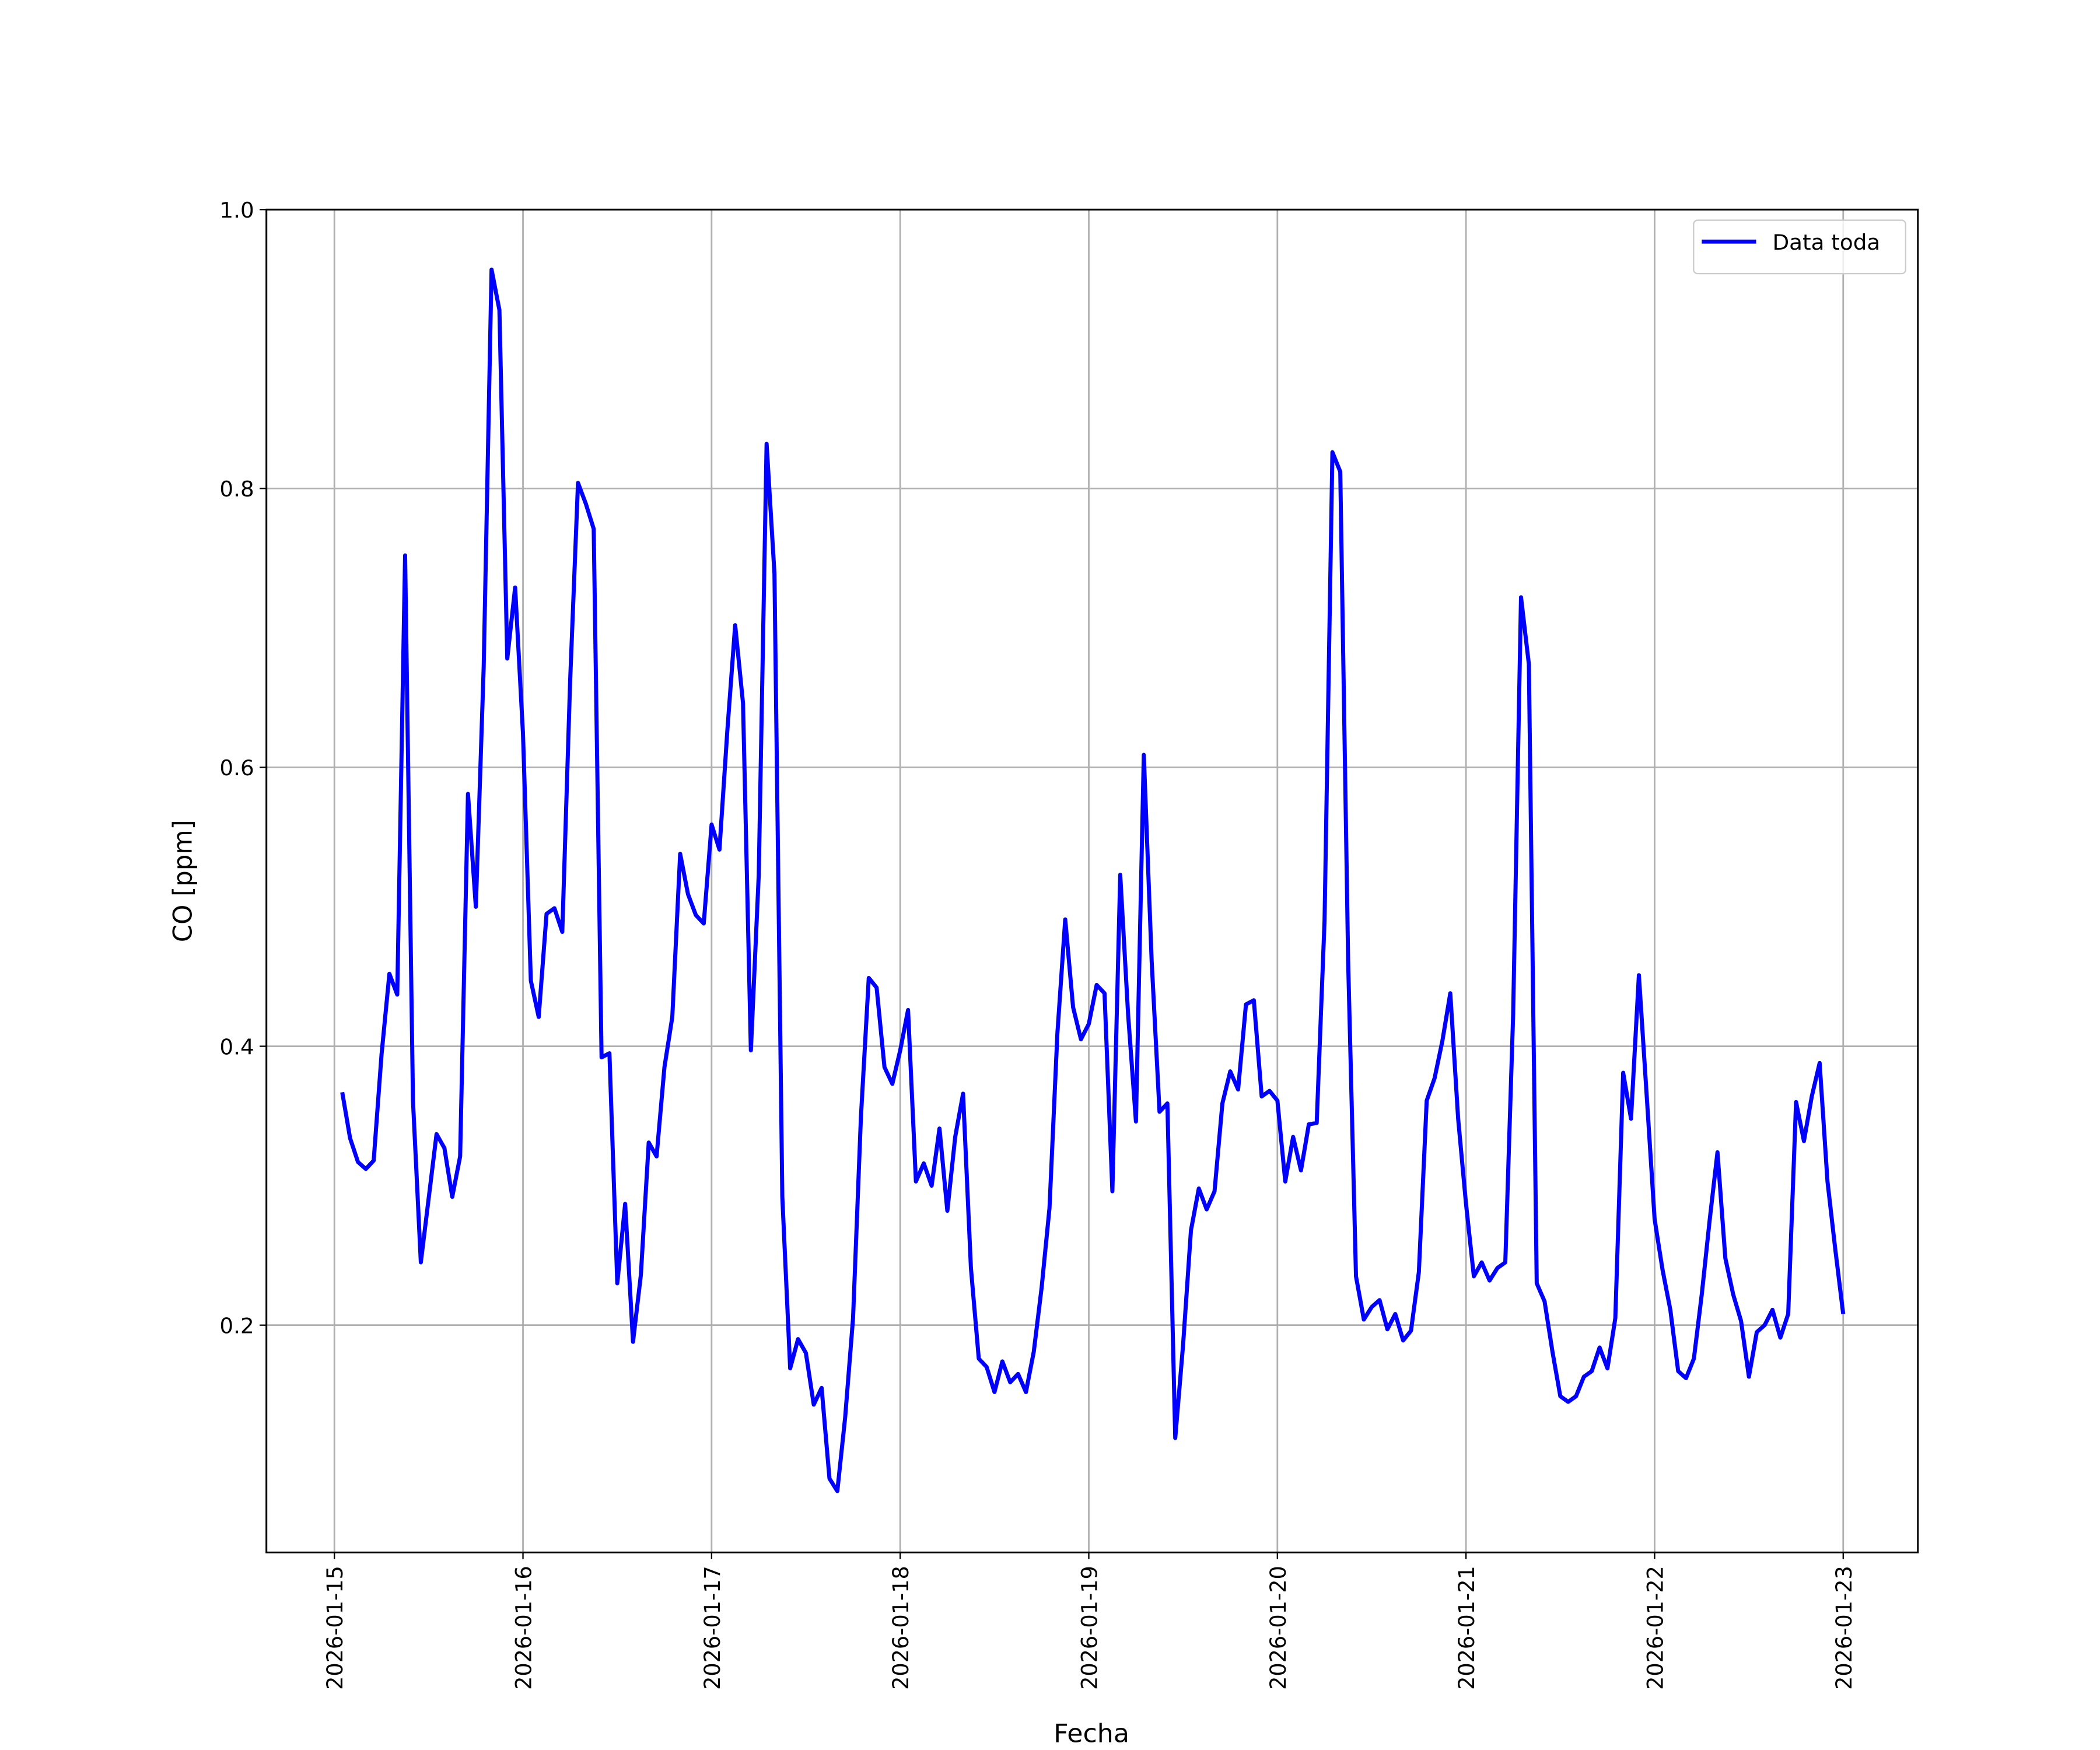  I want to click on y-tick-label: 0.8, so click(236, 489).